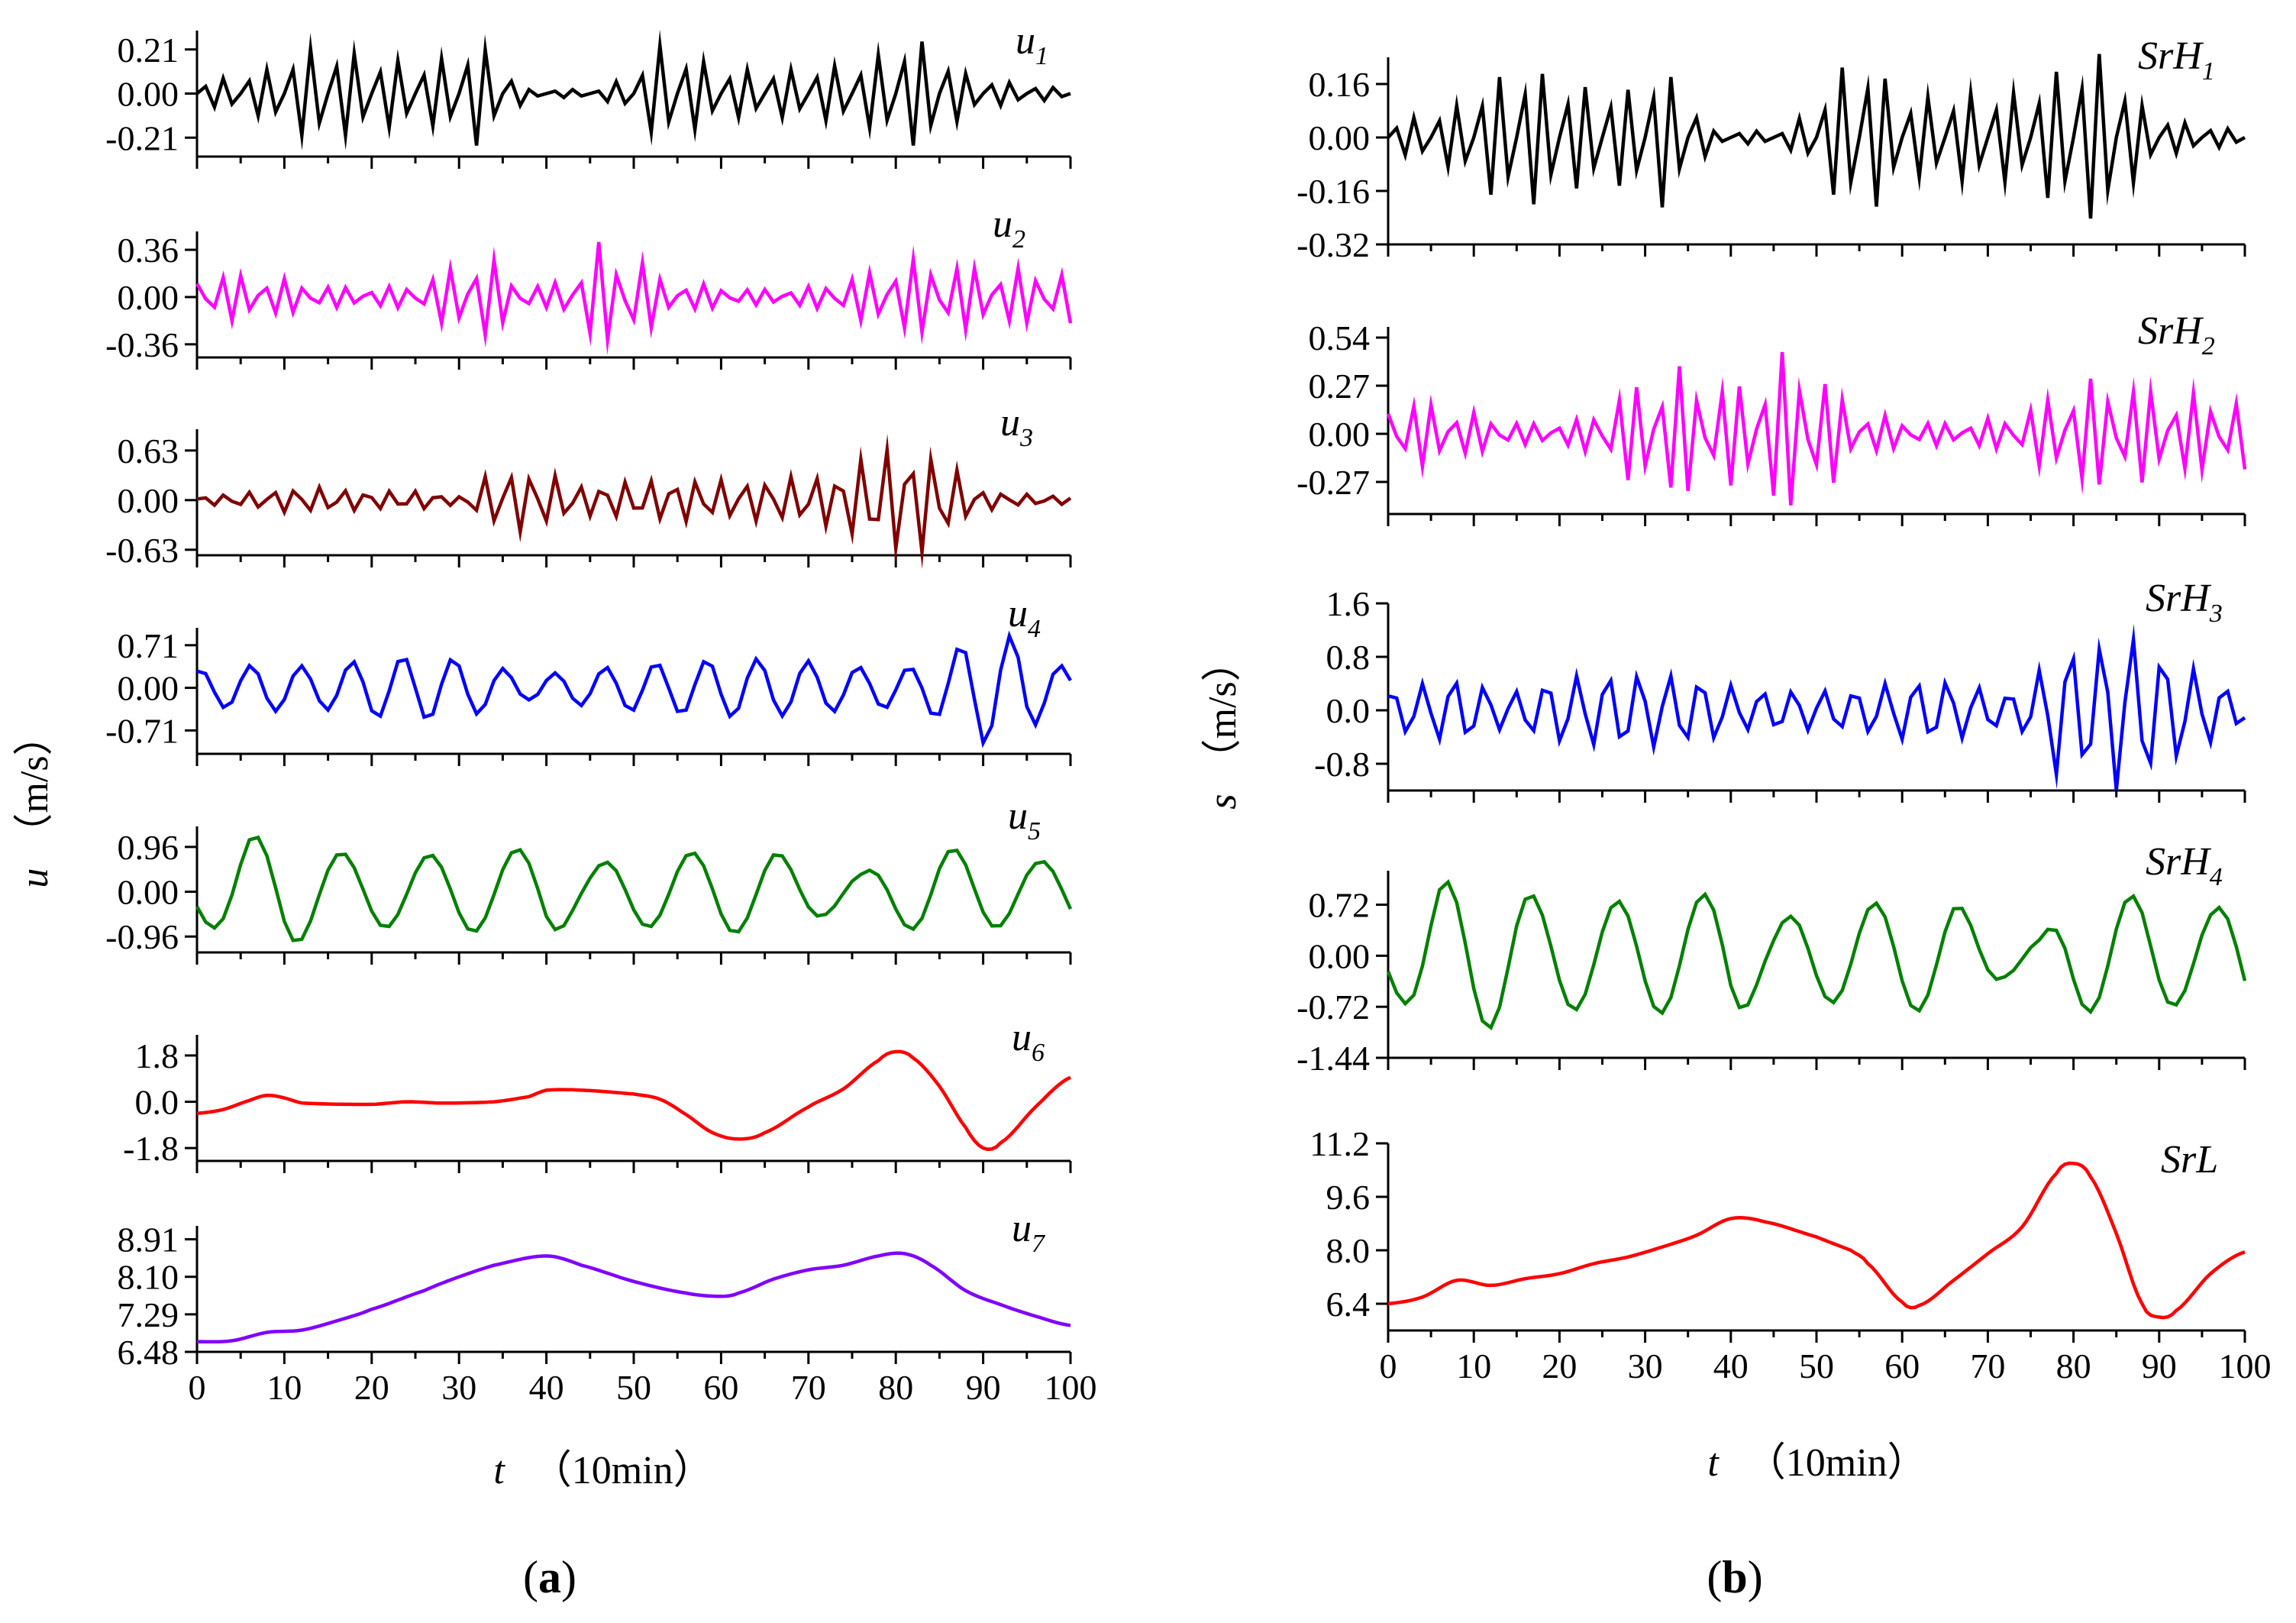  What do you see at coordinates (157, 1055) in the screenshot?
I see `y-tick-label: 1.8` at bounding box center [157, 1055].